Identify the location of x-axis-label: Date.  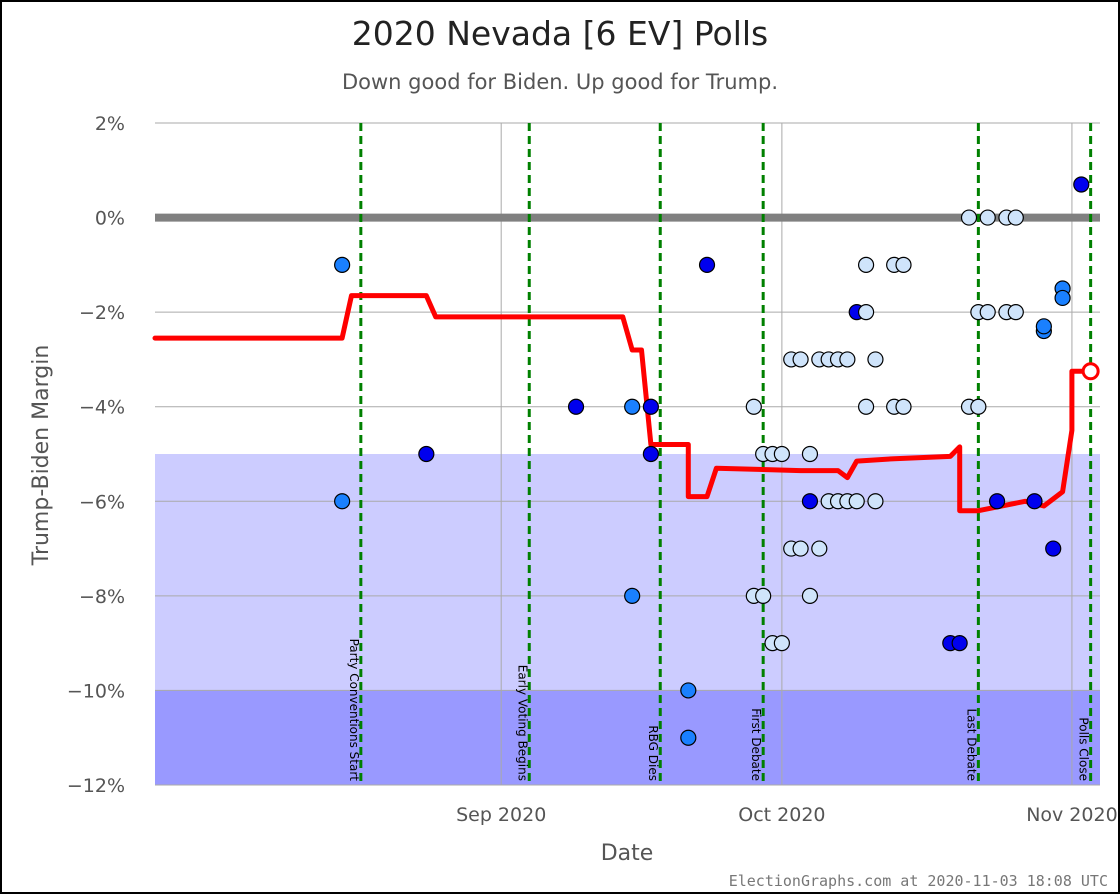
(627, 853).